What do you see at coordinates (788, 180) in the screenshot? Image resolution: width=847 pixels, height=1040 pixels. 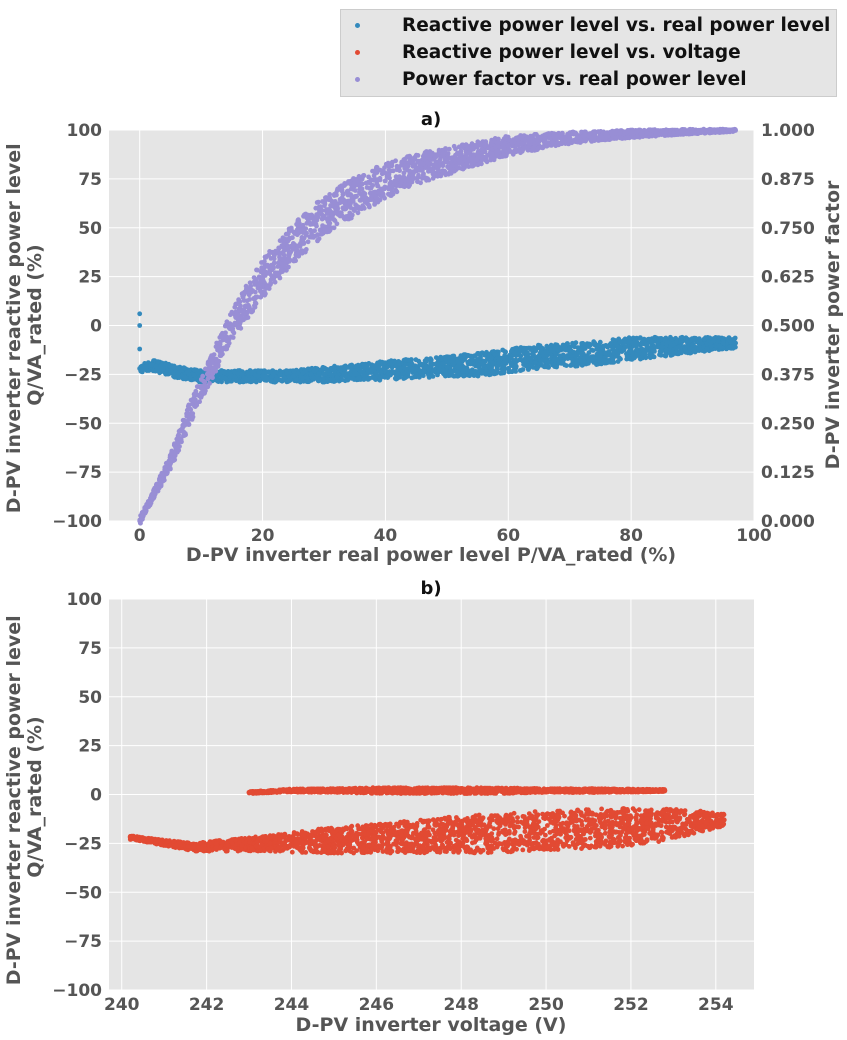 I see `y2-tick-label: 0.875` at bounding box center [788, 180].